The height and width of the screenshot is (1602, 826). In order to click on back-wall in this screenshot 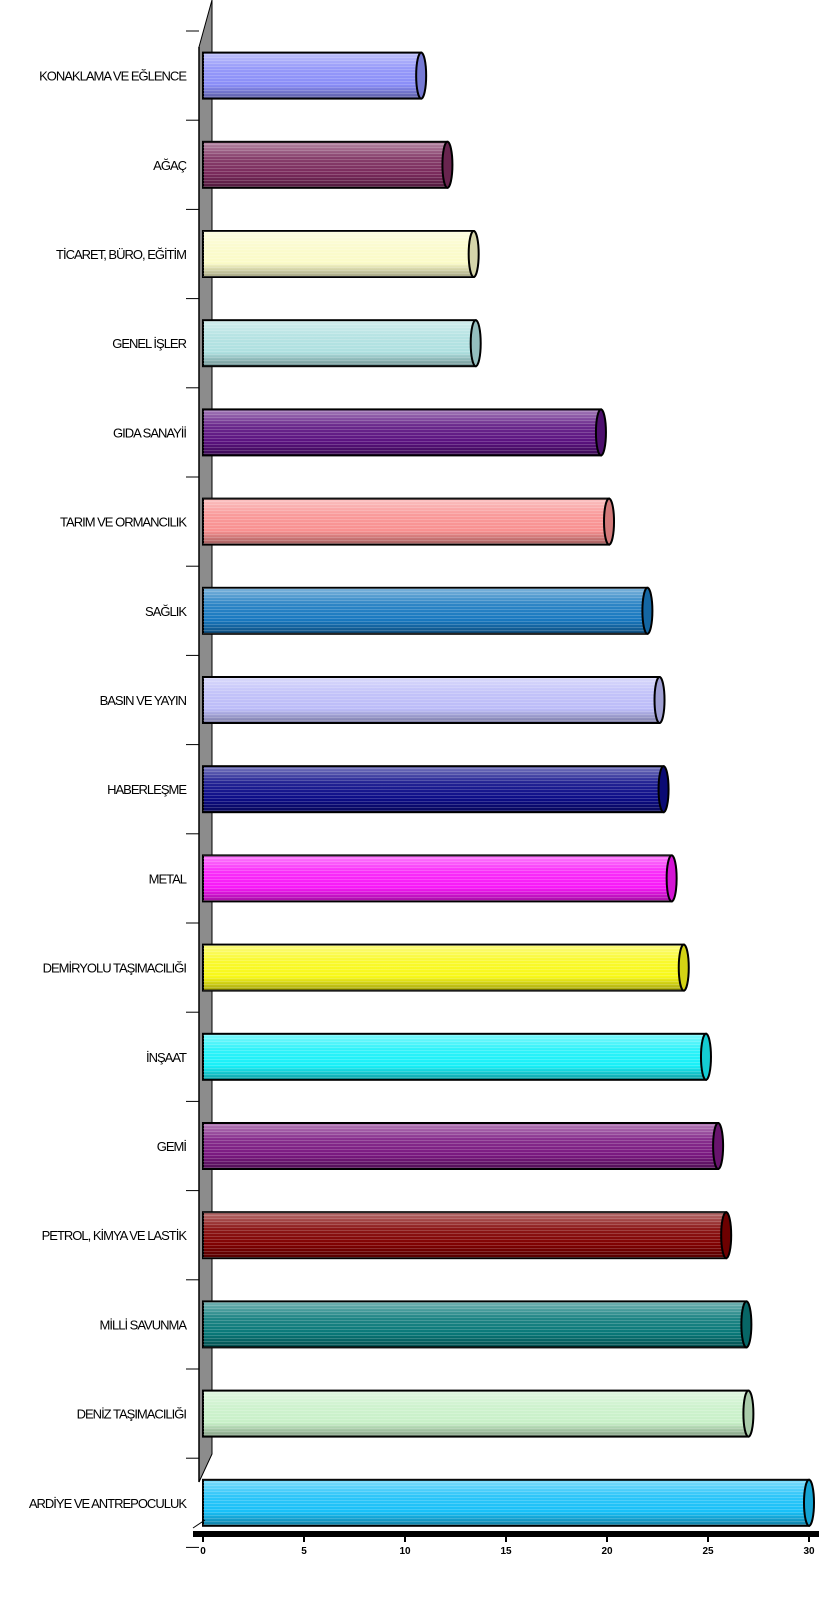, I will do `click(205, 741)`.